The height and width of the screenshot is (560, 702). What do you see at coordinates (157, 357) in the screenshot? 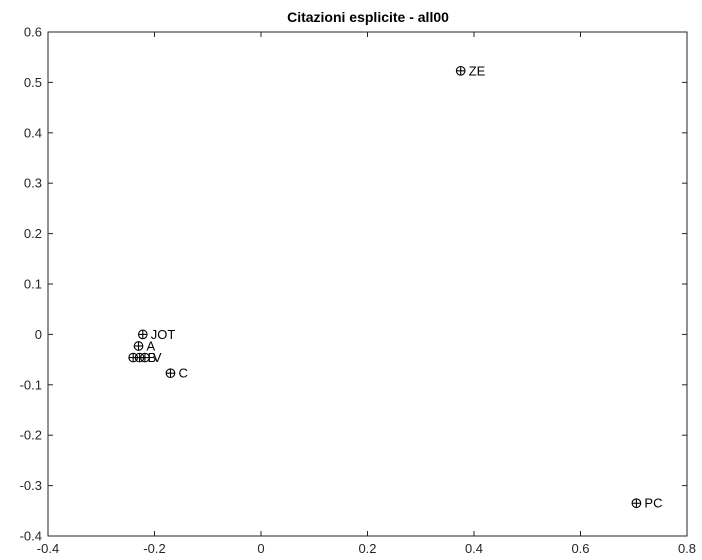
I see `point-label: V` at bounding box center [157, 357].